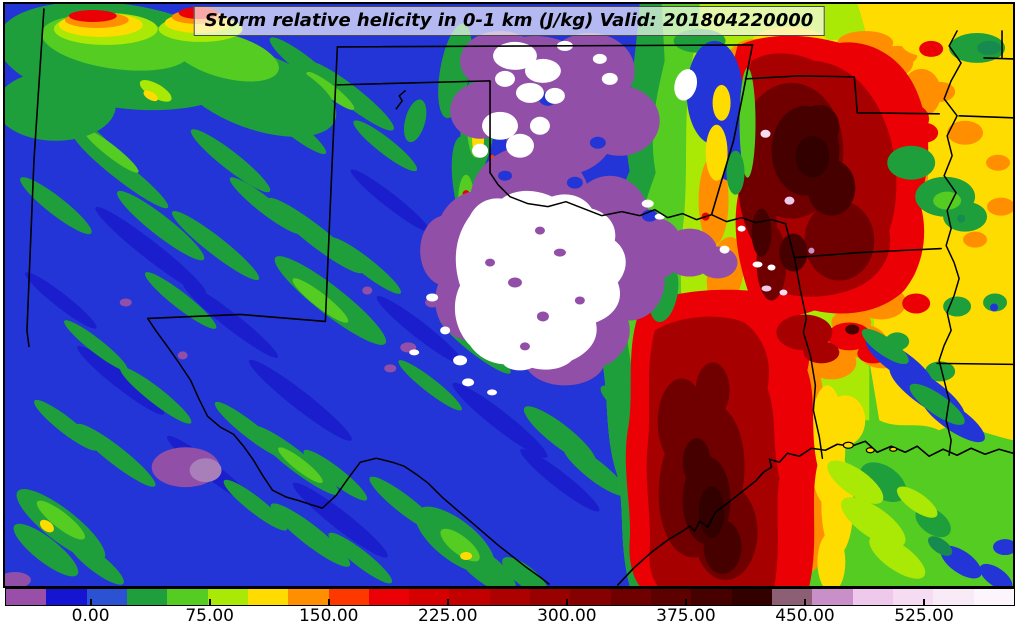 The width and height of the screenshot is (1018, 633). I want to click on field-extreme-specks, so click(776, 212).